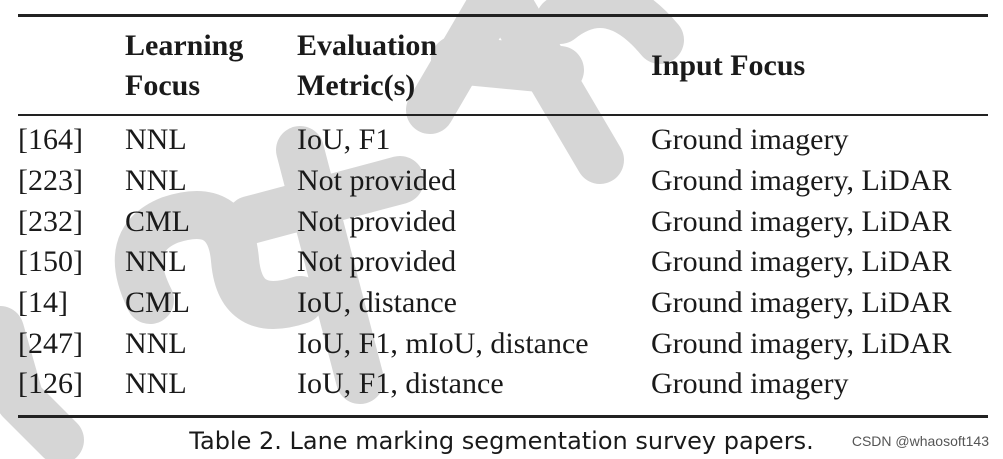 This screenshot has height=459, width=1003. Describe the element at coordinates (503, 137) in the screenshot. I see `table-row: [164] NNL IoU, F1 Ground imagery` at that location.